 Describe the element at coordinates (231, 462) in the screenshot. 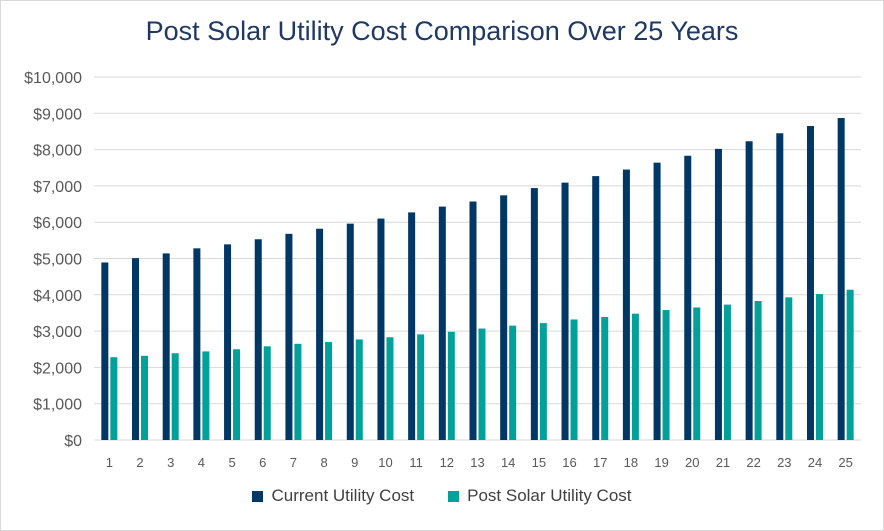

I see `x-tick-label: 5` at that location.